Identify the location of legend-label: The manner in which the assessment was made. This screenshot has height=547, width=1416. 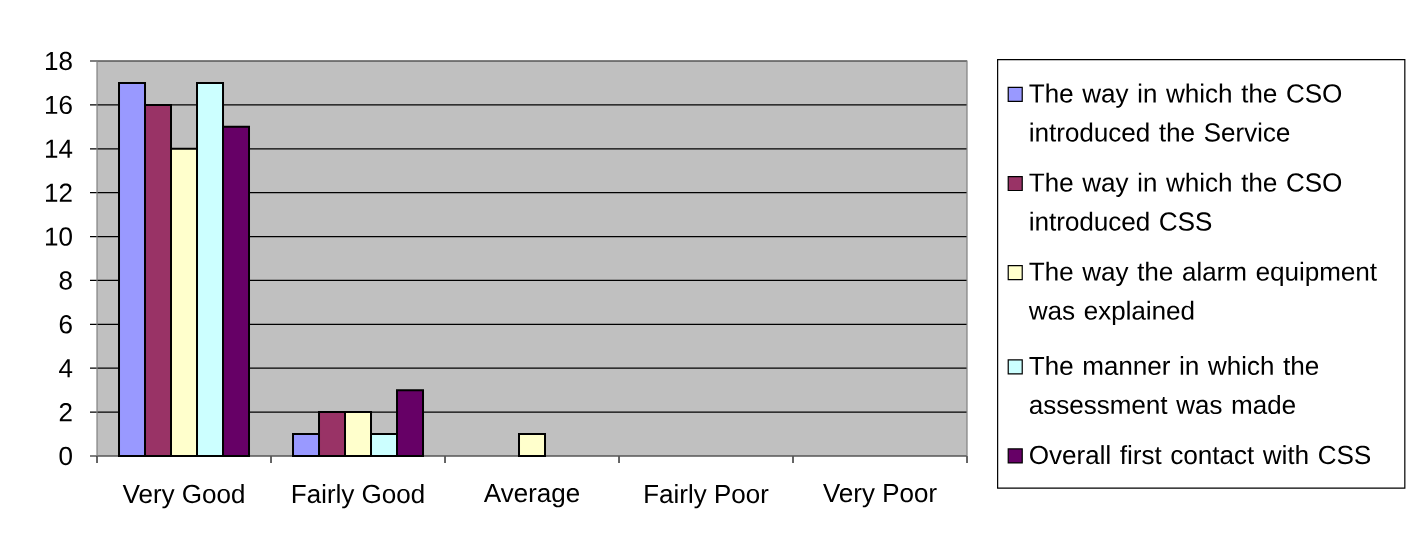
(1174, 385).